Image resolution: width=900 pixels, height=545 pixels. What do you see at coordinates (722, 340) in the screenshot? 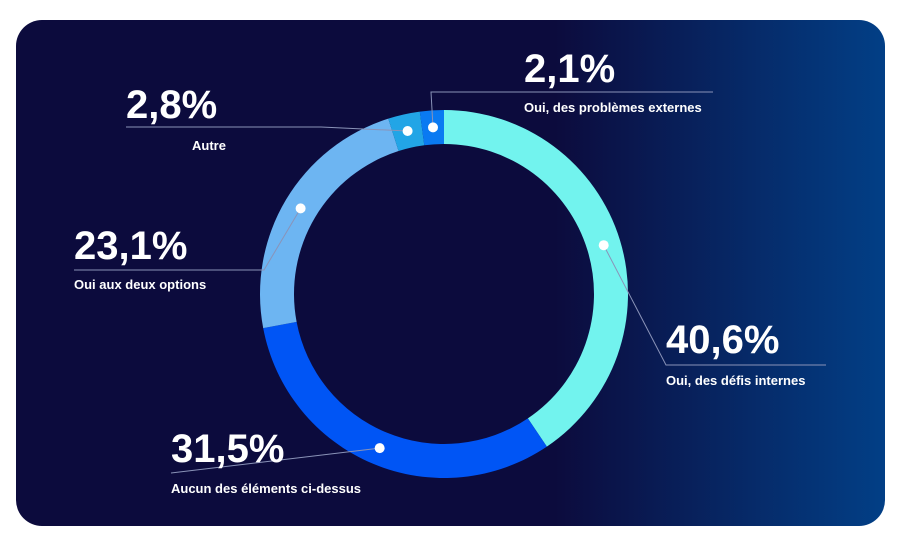
I see `value-label-oui-des-defis-internes: 40,6%` at bounding box center [722, 340].